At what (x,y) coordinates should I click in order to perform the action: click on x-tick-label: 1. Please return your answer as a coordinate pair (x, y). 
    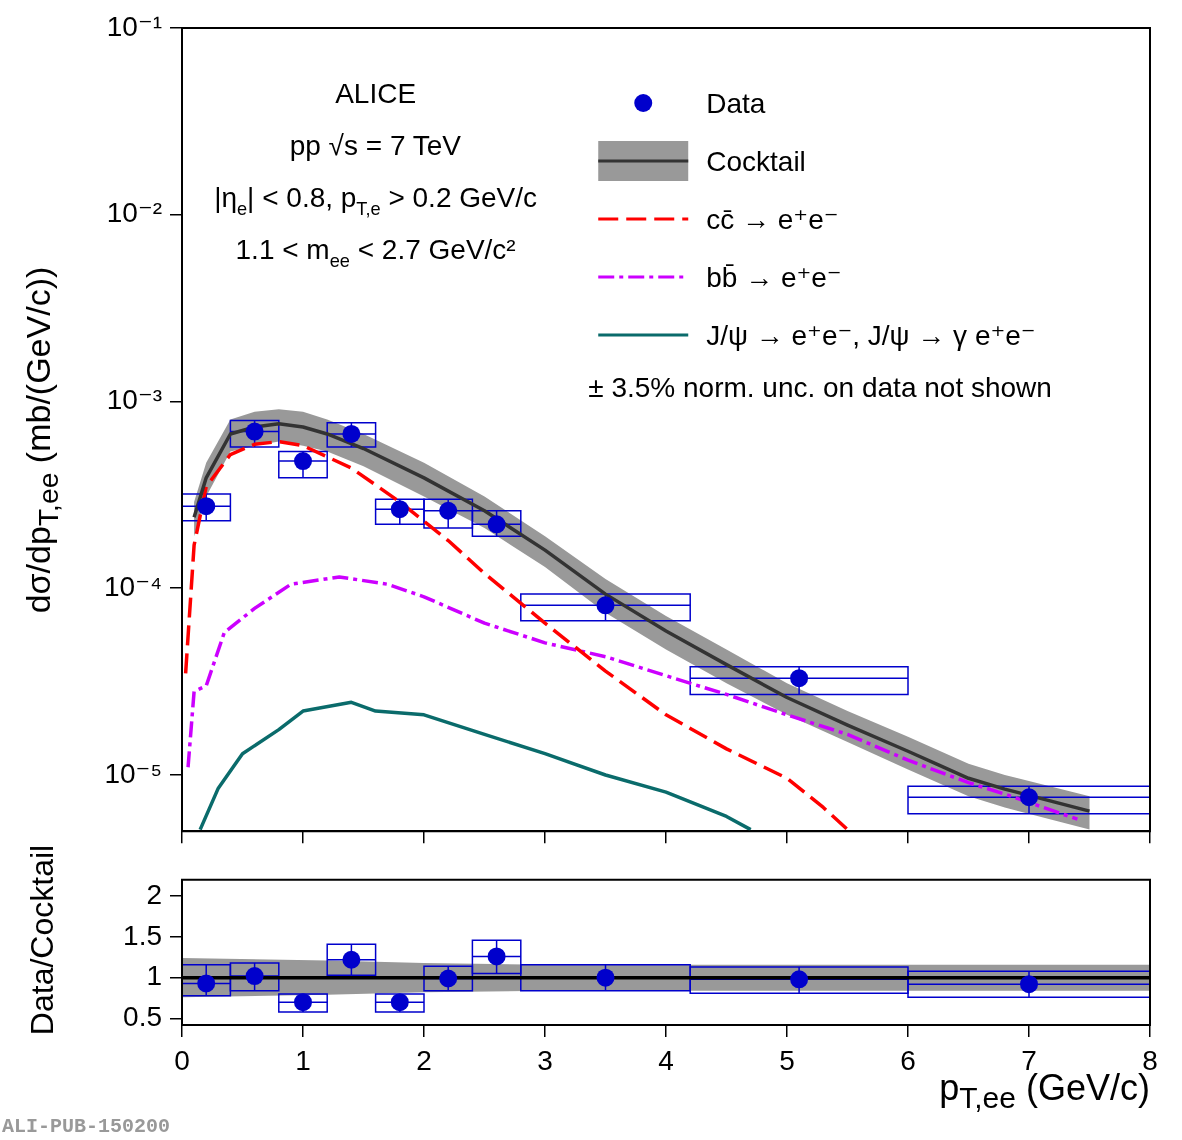
    Looking at the image, I should click on (303, 1060).